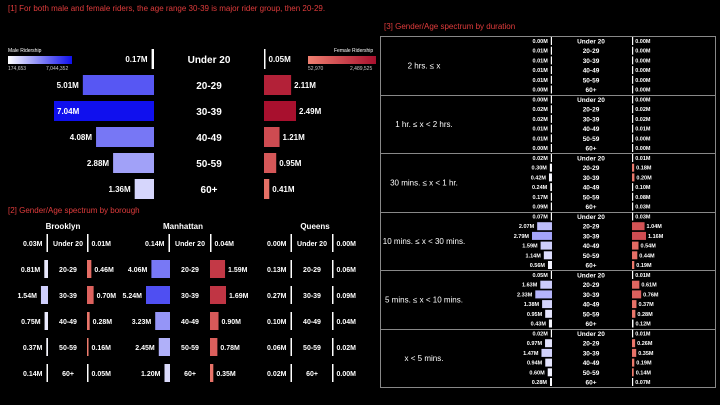 The width and height of the screenshot is (720, 405). Describe the element at coordinates (541, 52) in the screenshot. I see `duration-0-male-label-1: 0.01M` at that location.